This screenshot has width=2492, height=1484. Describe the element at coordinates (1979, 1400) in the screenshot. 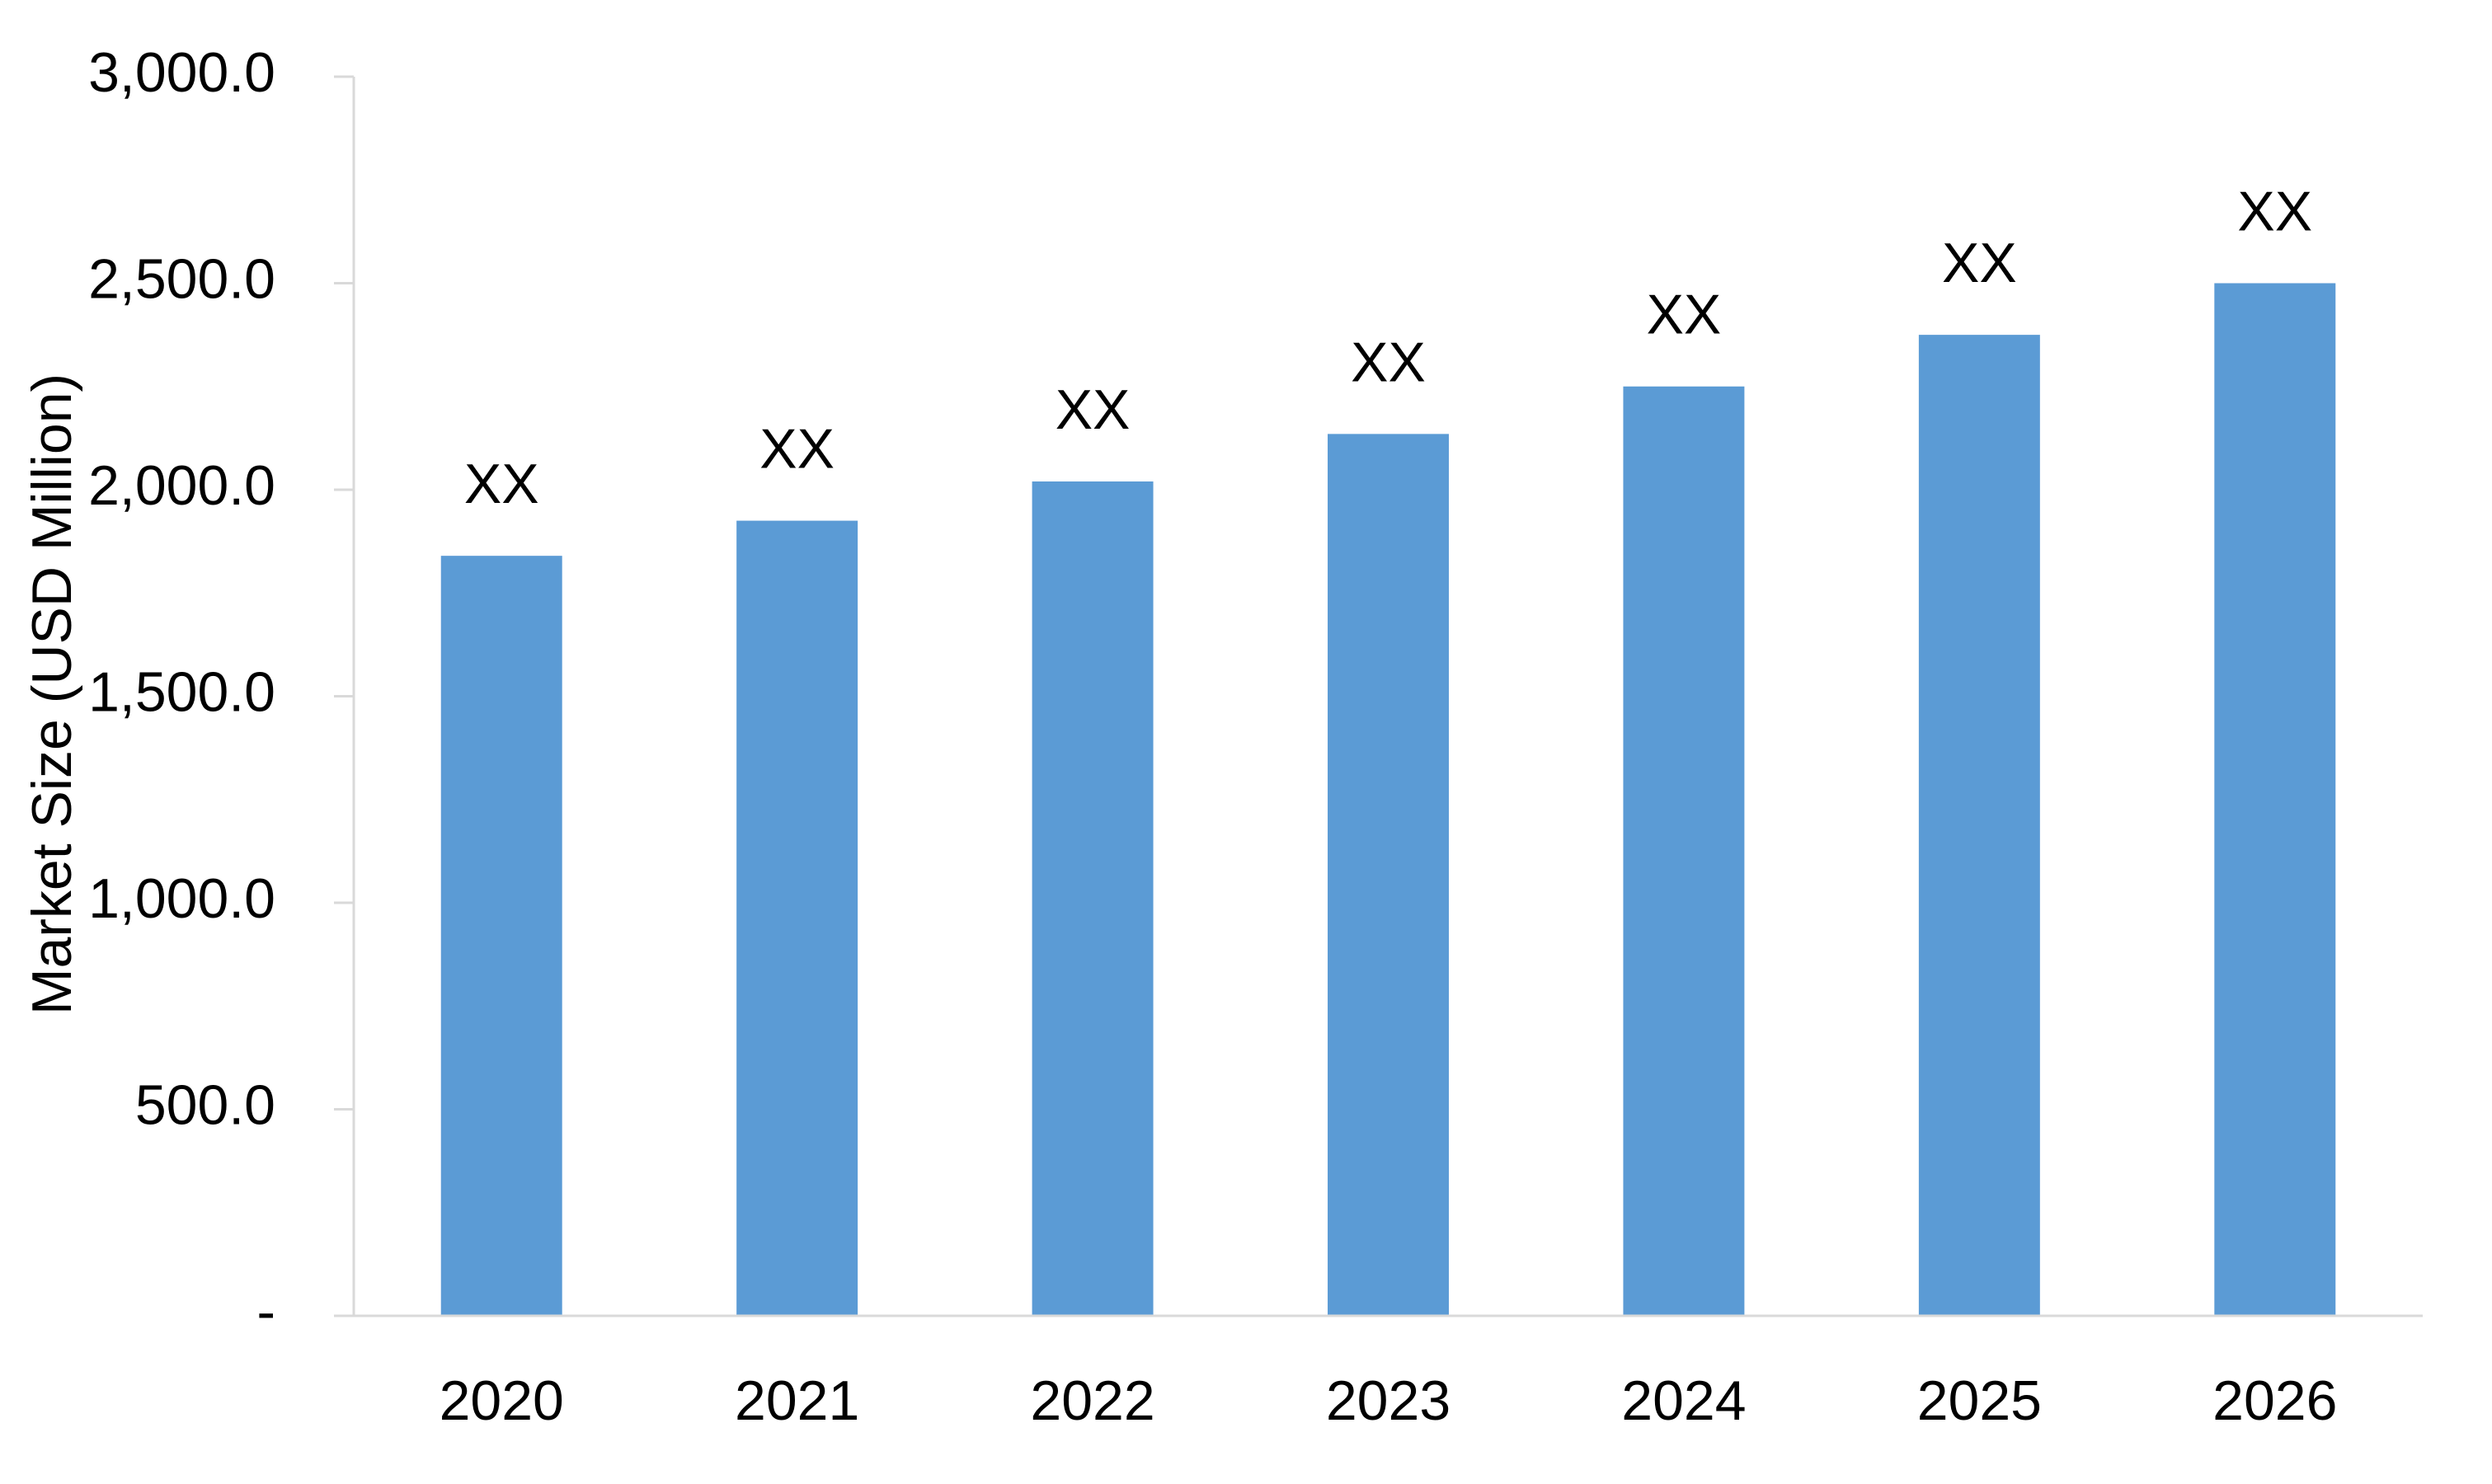

I see `x-tick-label: 2025` at that location.